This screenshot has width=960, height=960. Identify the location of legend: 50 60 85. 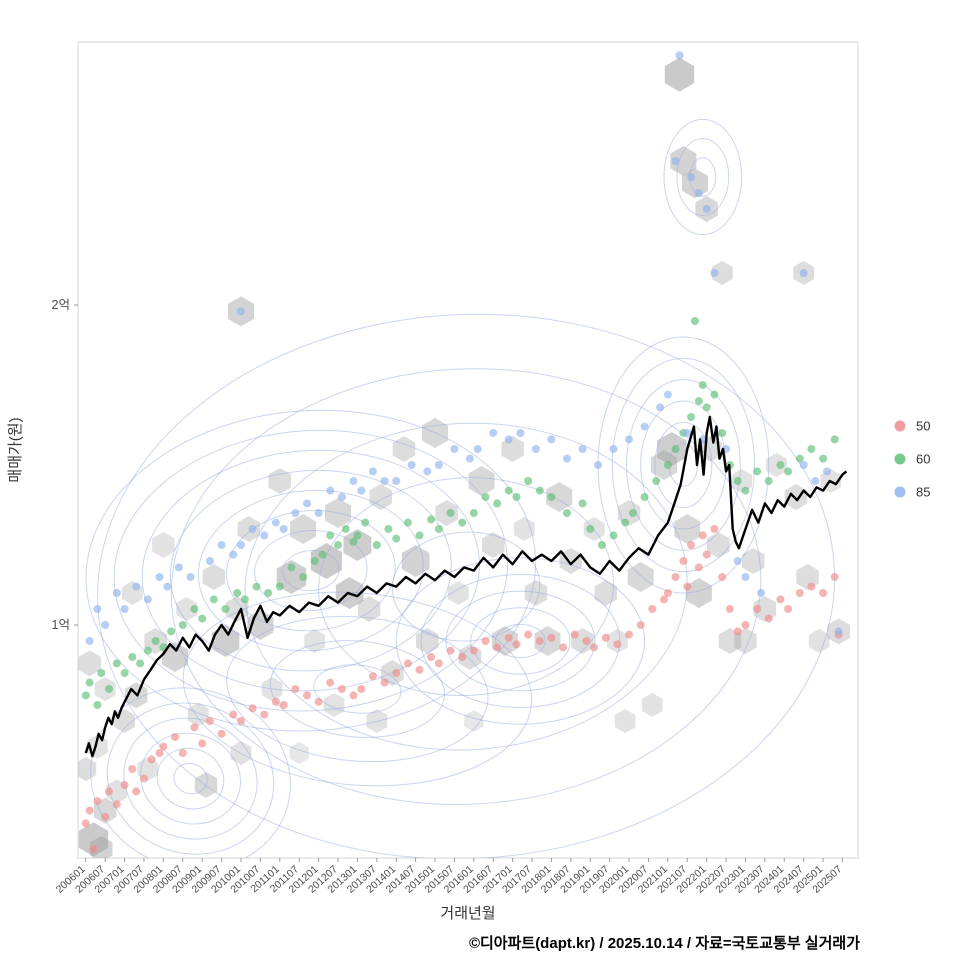
(912, 459).